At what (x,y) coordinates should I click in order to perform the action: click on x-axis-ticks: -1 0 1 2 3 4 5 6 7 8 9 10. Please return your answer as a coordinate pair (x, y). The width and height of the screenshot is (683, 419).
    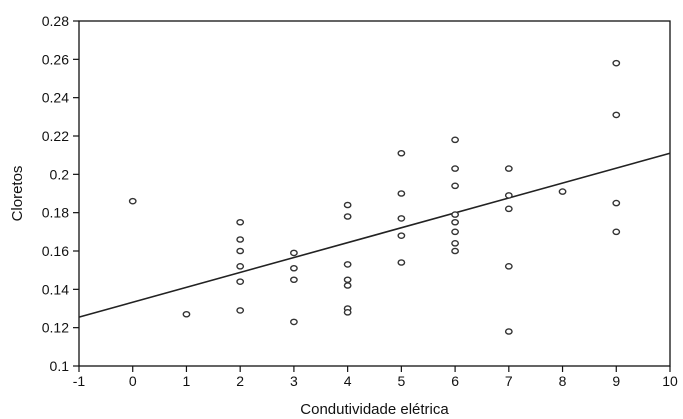
    Looking at the image, I should click on (375, 377).